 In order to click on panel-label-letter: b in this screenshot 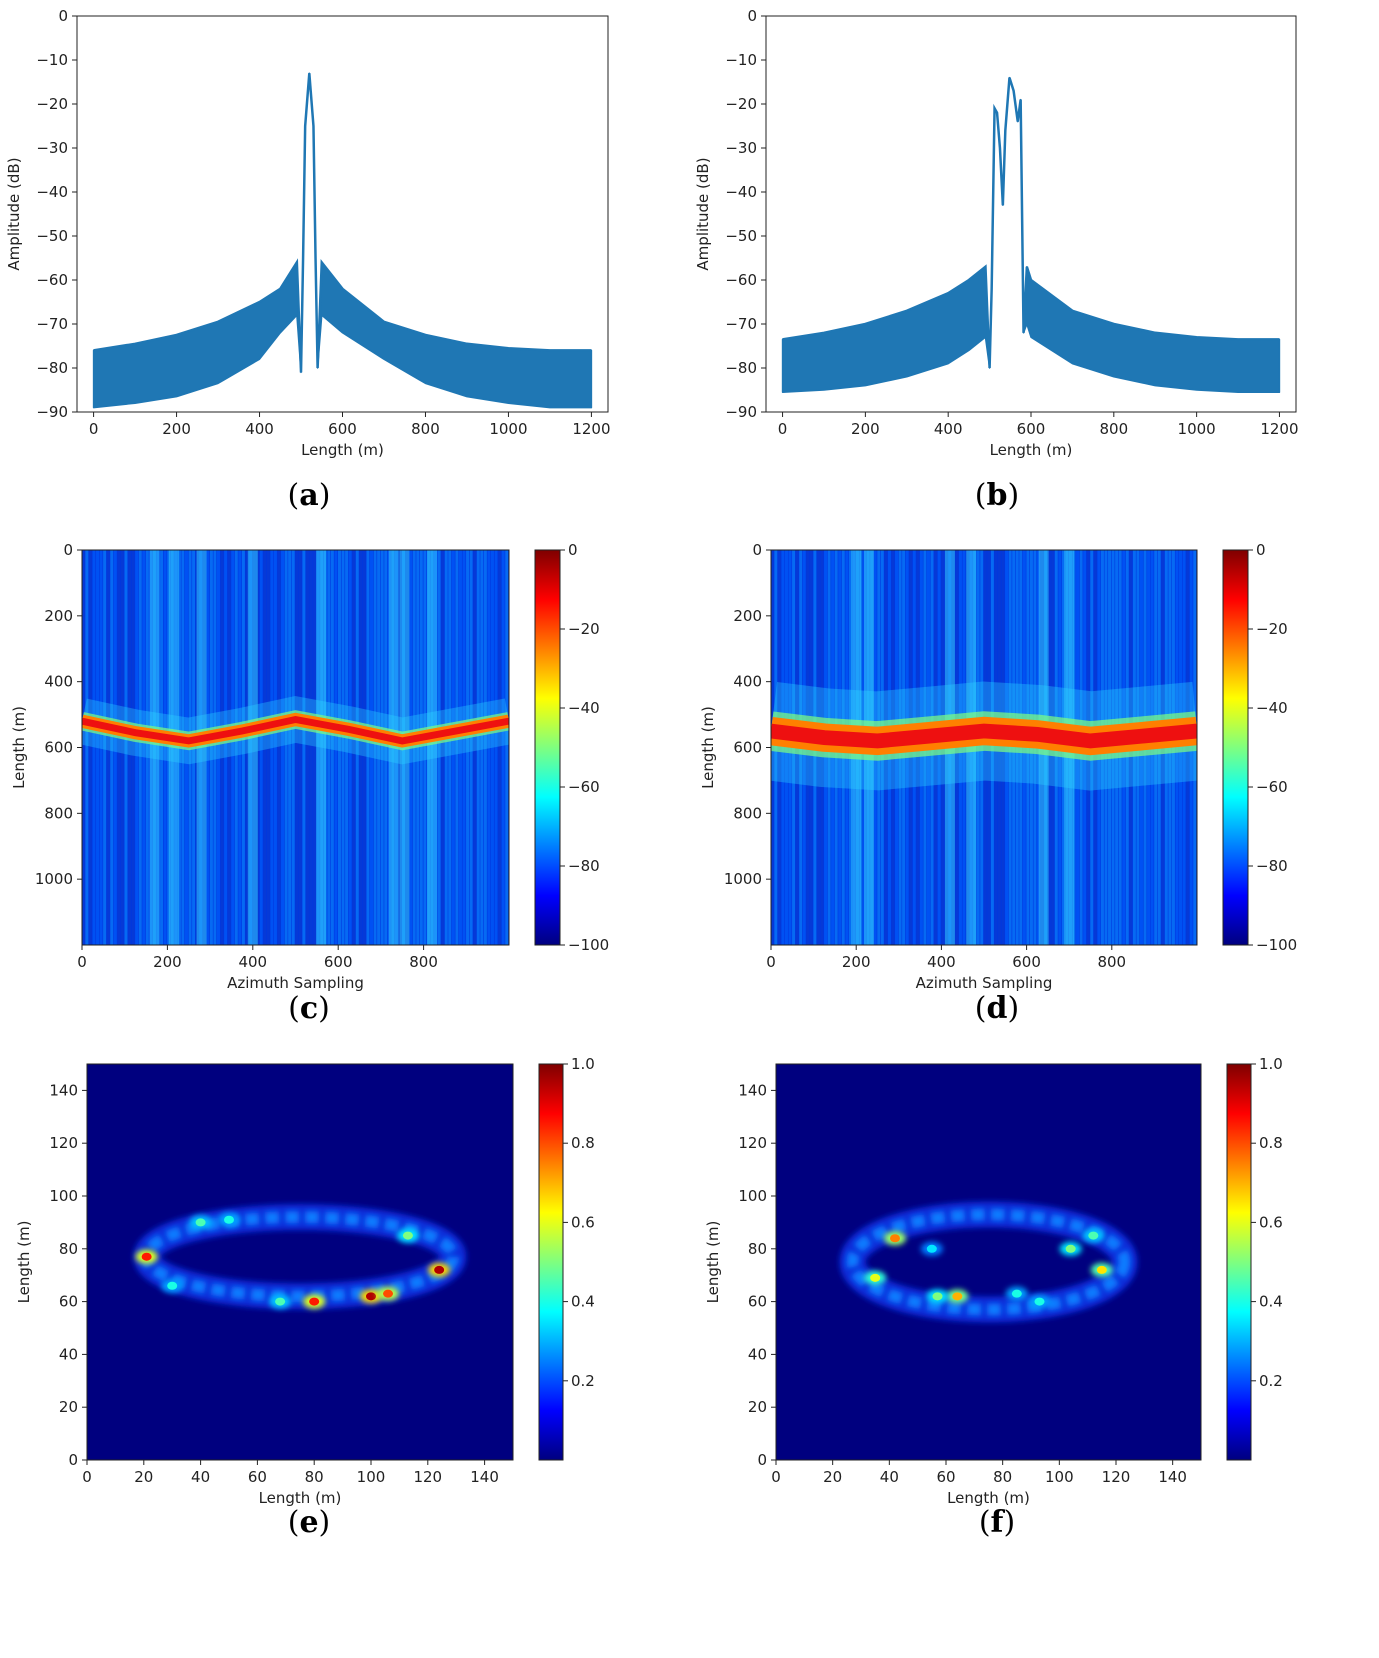, I will do `click(997, 495)`.